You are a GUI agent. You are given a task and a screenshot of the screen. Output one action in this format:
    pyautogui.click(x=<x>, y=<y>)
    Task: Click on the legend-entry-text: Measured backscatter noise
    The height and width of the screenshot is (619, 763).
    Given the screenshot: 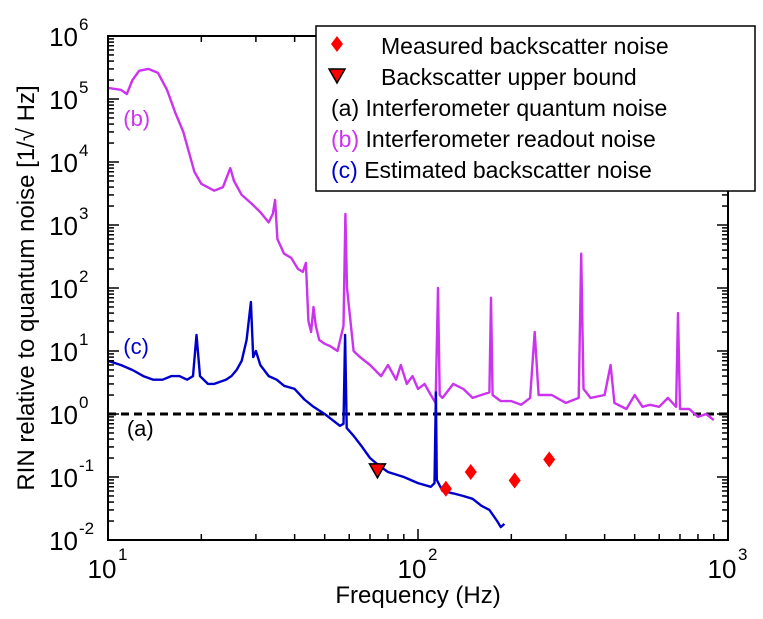 What is the action you would take?
    pyautogui.click(x=525, y=46)
    